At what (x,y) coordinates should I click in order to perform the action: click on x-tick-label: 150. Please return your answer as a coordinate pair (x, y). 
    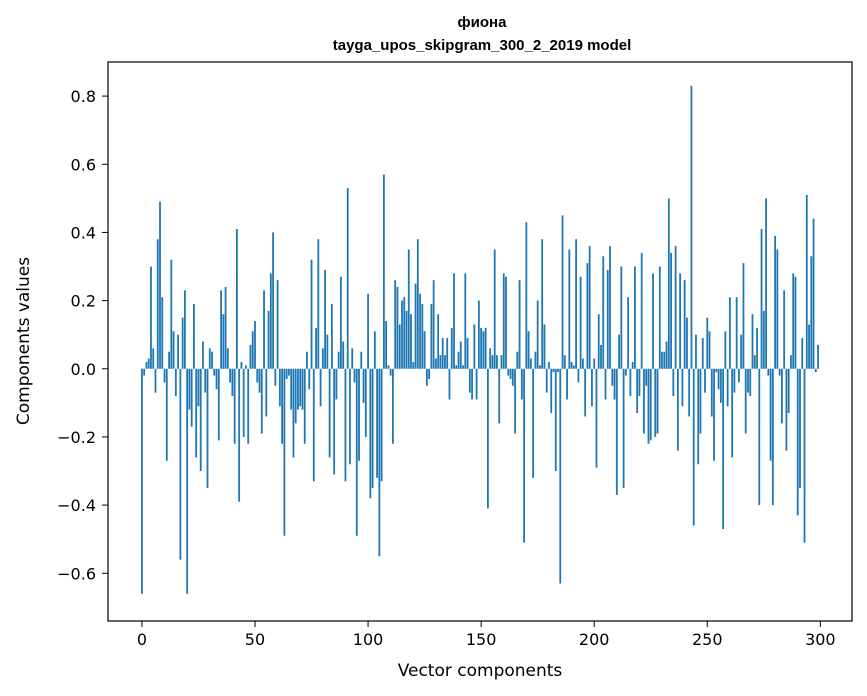
    Looking at the image, I should click on (481, 639).